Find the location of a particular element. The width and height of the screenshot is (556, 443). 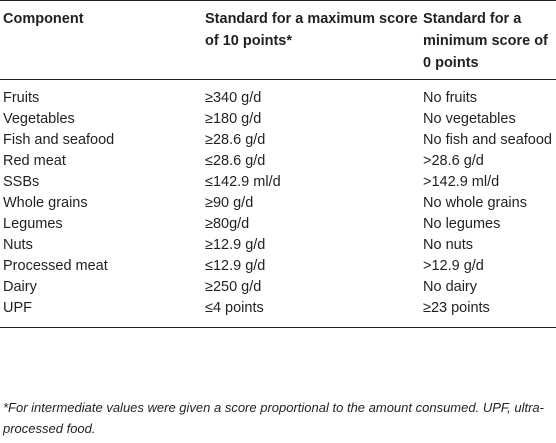

cell-min: No vegetables is located at coordinates (469, 119).